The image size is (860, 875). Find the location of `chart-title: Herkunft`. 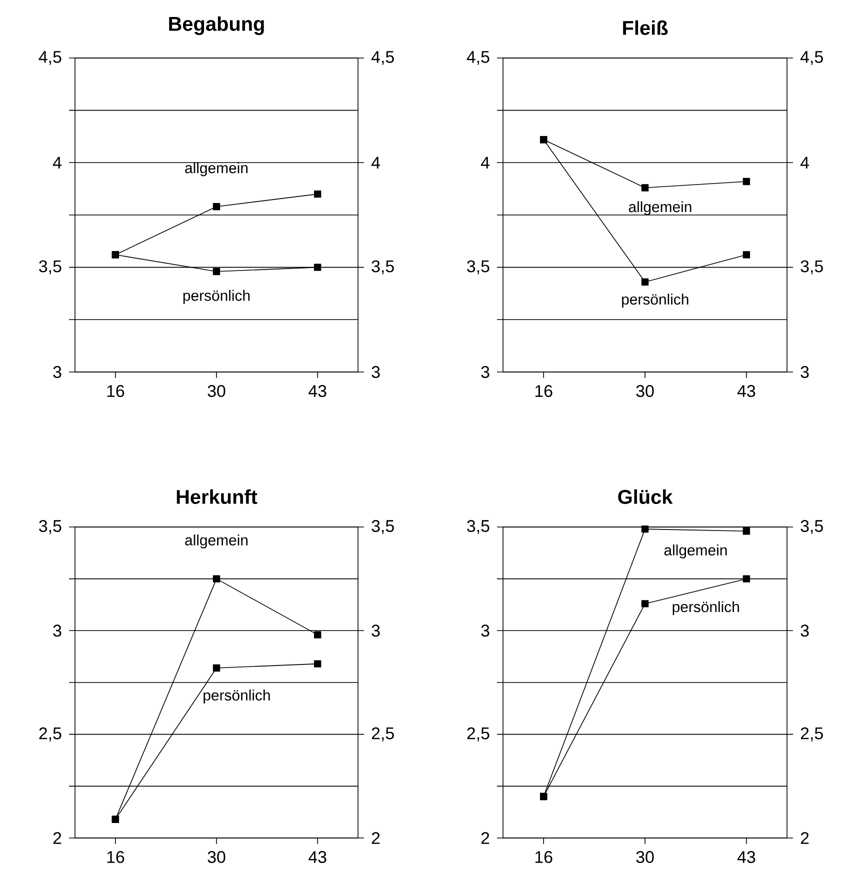

chart-title: Herkunft is located at coordinates (217, 496).